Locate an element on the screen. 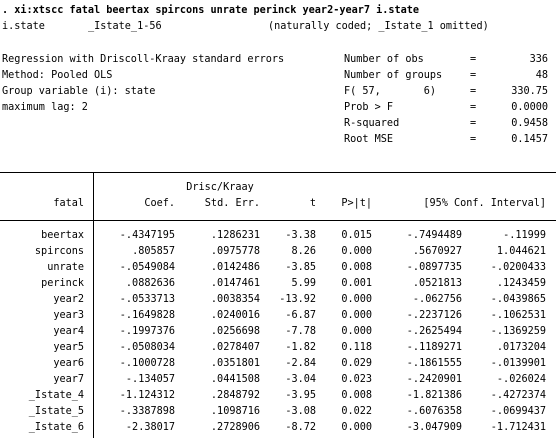 This screenshot has height=438, width=556. cell-ci-high: -.1062531 is located at coordinates (518, 315).